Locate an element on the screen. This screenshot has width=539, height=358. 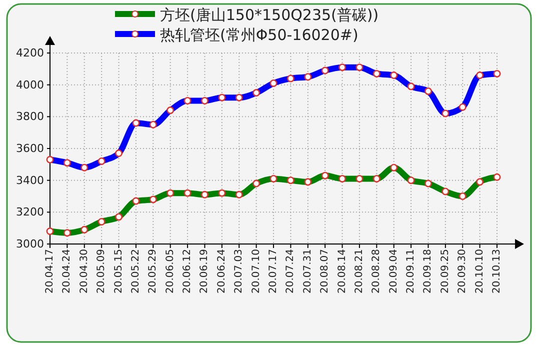
y-tick-label: 3200 is located at coordinates (30, 212).